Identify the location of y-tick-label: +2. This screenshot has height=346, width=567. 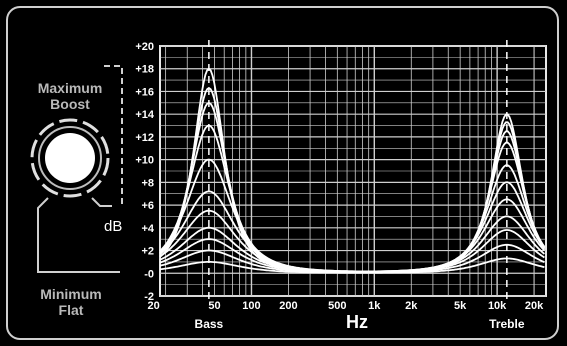
(147, 252).